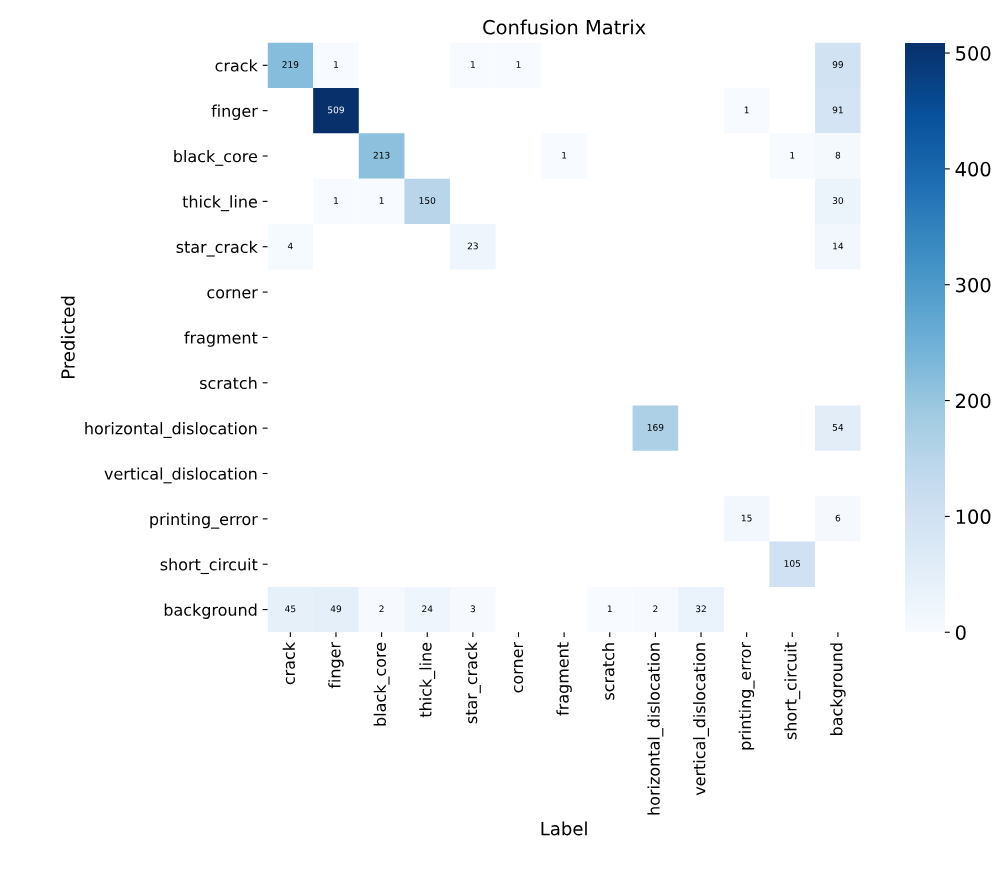 The height and width of the screenshot is (888, 1002). I want to click on data-label: 509, so click(336, 110).